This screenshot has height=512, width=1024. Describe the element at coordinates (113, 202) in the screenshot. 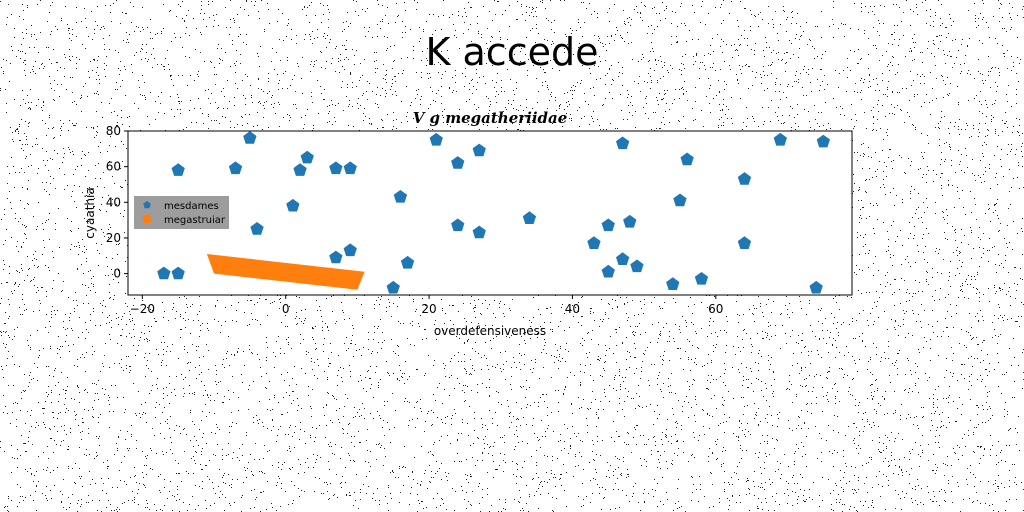

I see `y-tick-label: 40` at that location.